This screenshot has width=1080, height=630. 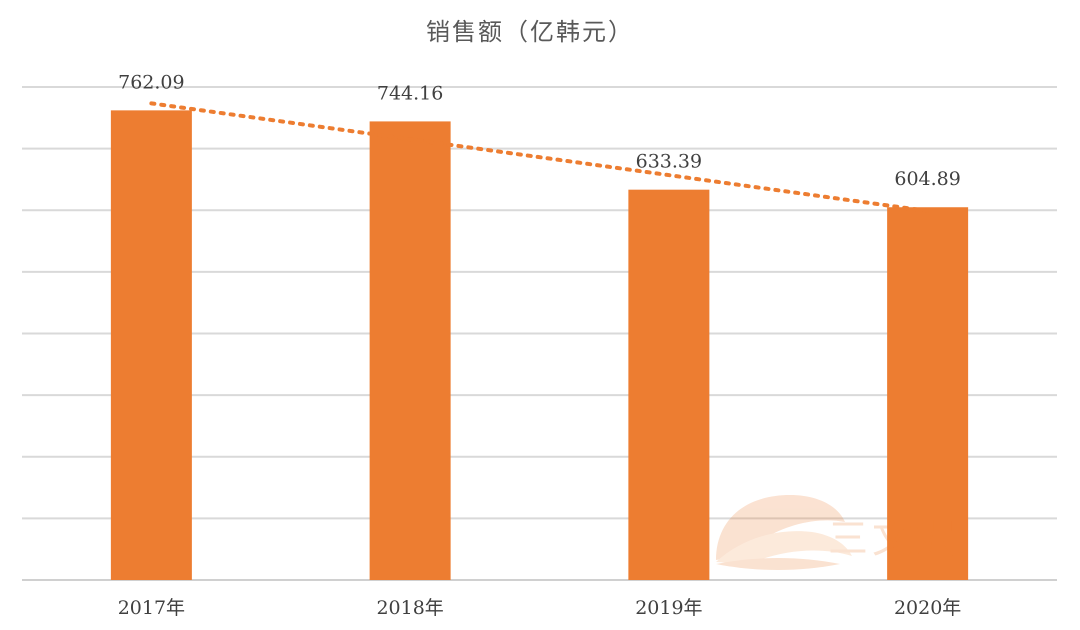 I want to click on x-tick-label: 2018年, so click(x=409, y=608).